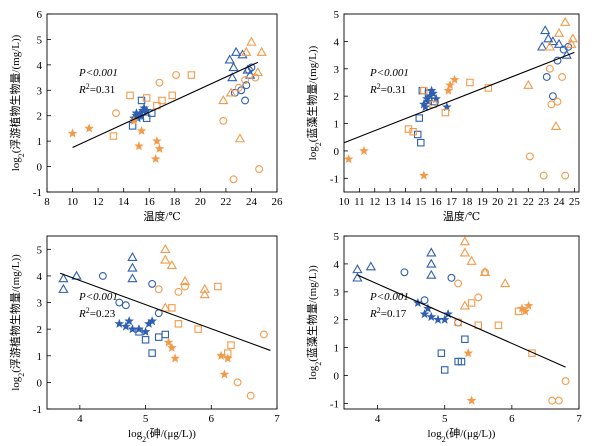 The height and width of the screenshot is (446, 603). I want to click on x-tick-label: 26, so click(278, 202).